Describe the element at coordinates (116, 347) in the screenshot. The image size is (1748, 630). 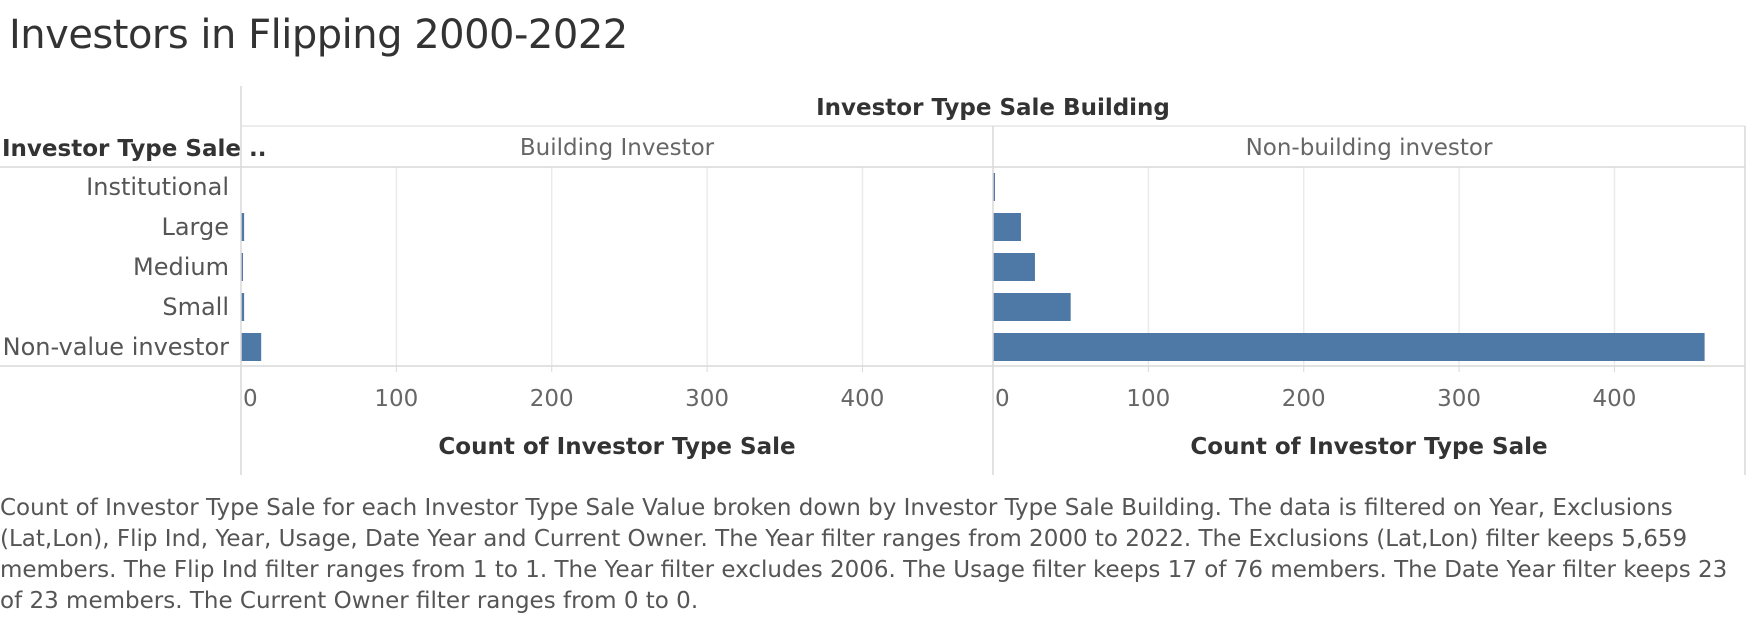
I see `row-label: Non-value investor` at that location.